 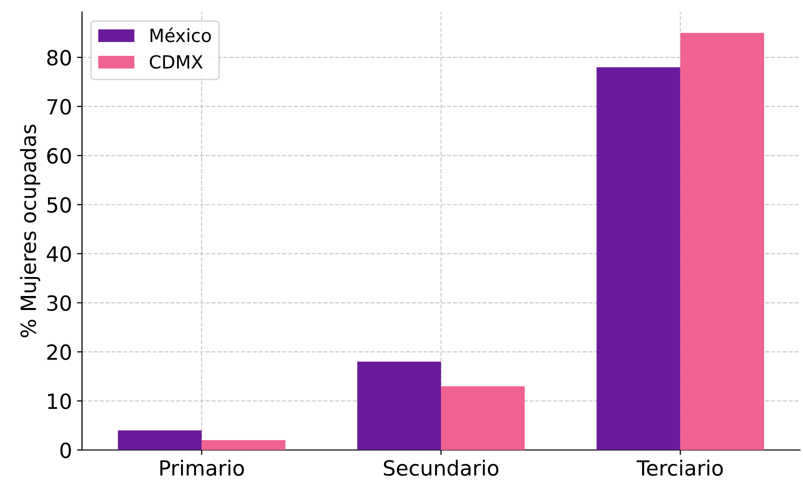 What do you see at coordinates (441, 468) in the screenshot?
I see `x-tick-label: Secundario` at bounding box center [441, 468].